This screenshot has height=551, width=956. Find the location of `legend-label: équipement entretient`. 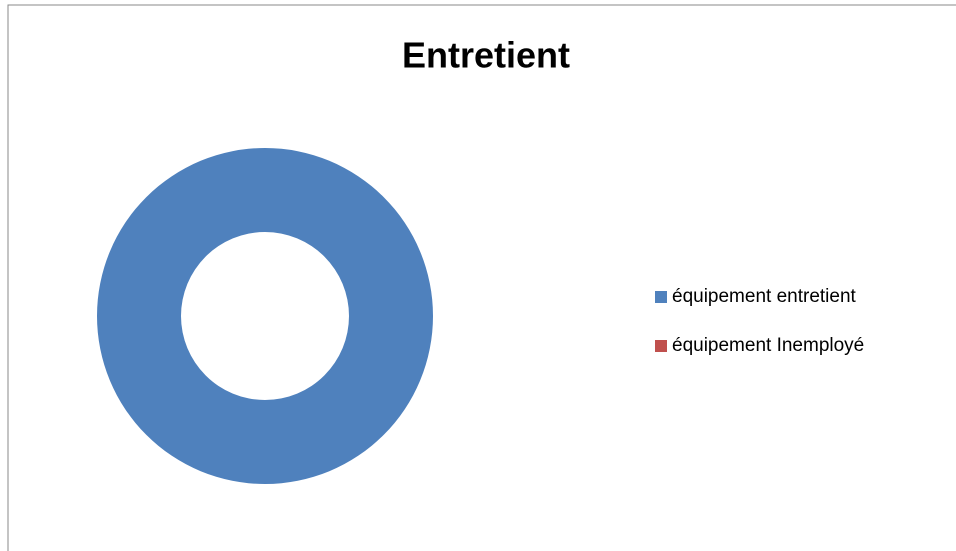

legend-label: équipement entretient is located at coordinates (764, 296).